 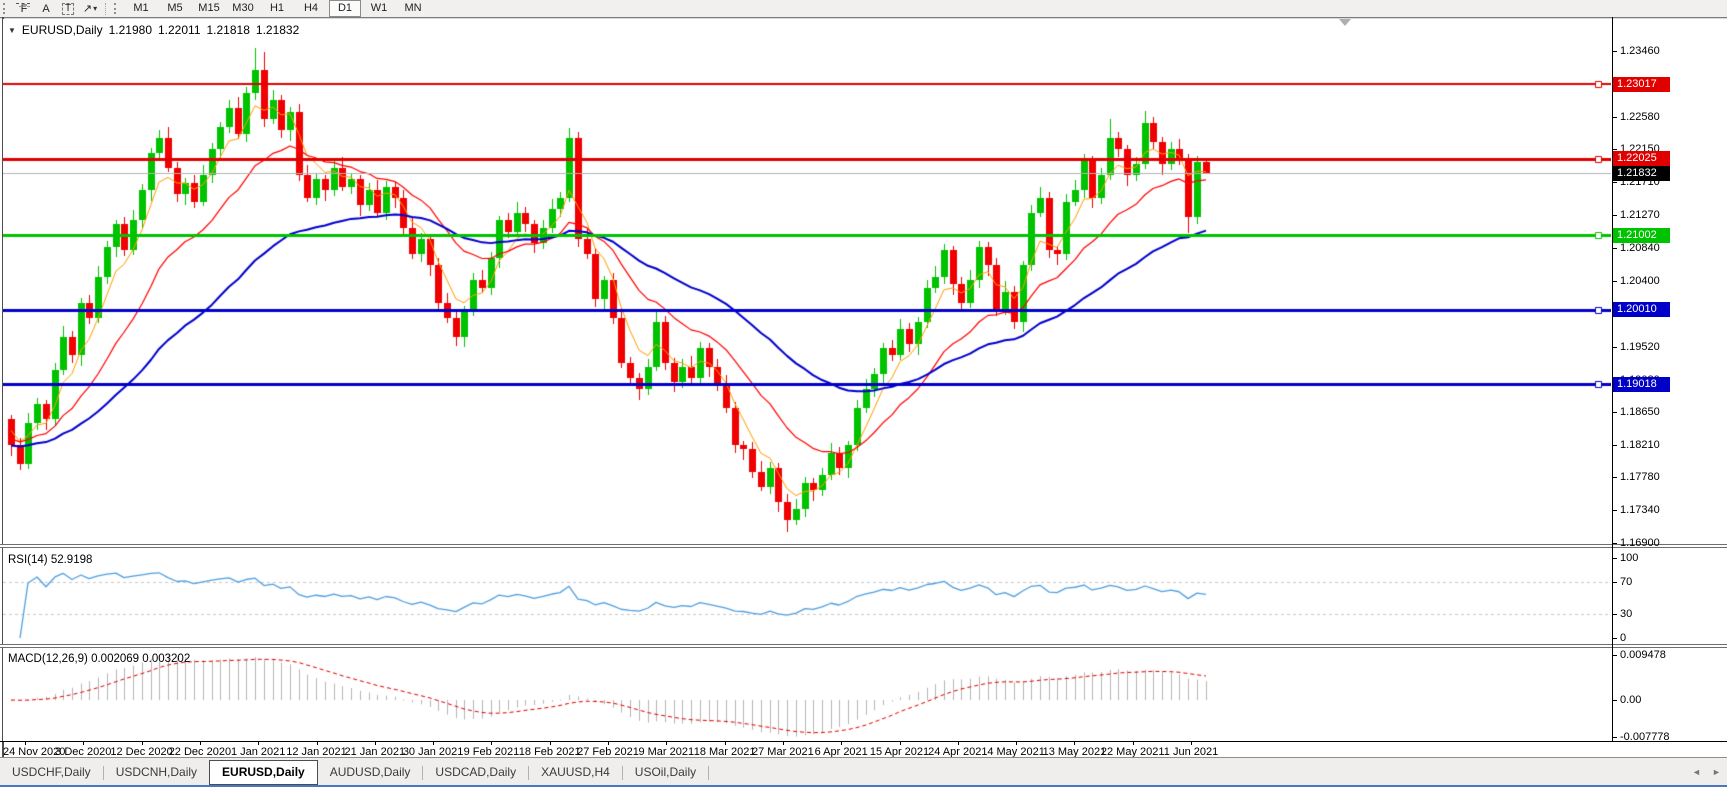 What do you see at coordinates (1640, 444) in the screenshot?
I see `price-tick-label: 1.18210` at bounding box center [1640, 444].